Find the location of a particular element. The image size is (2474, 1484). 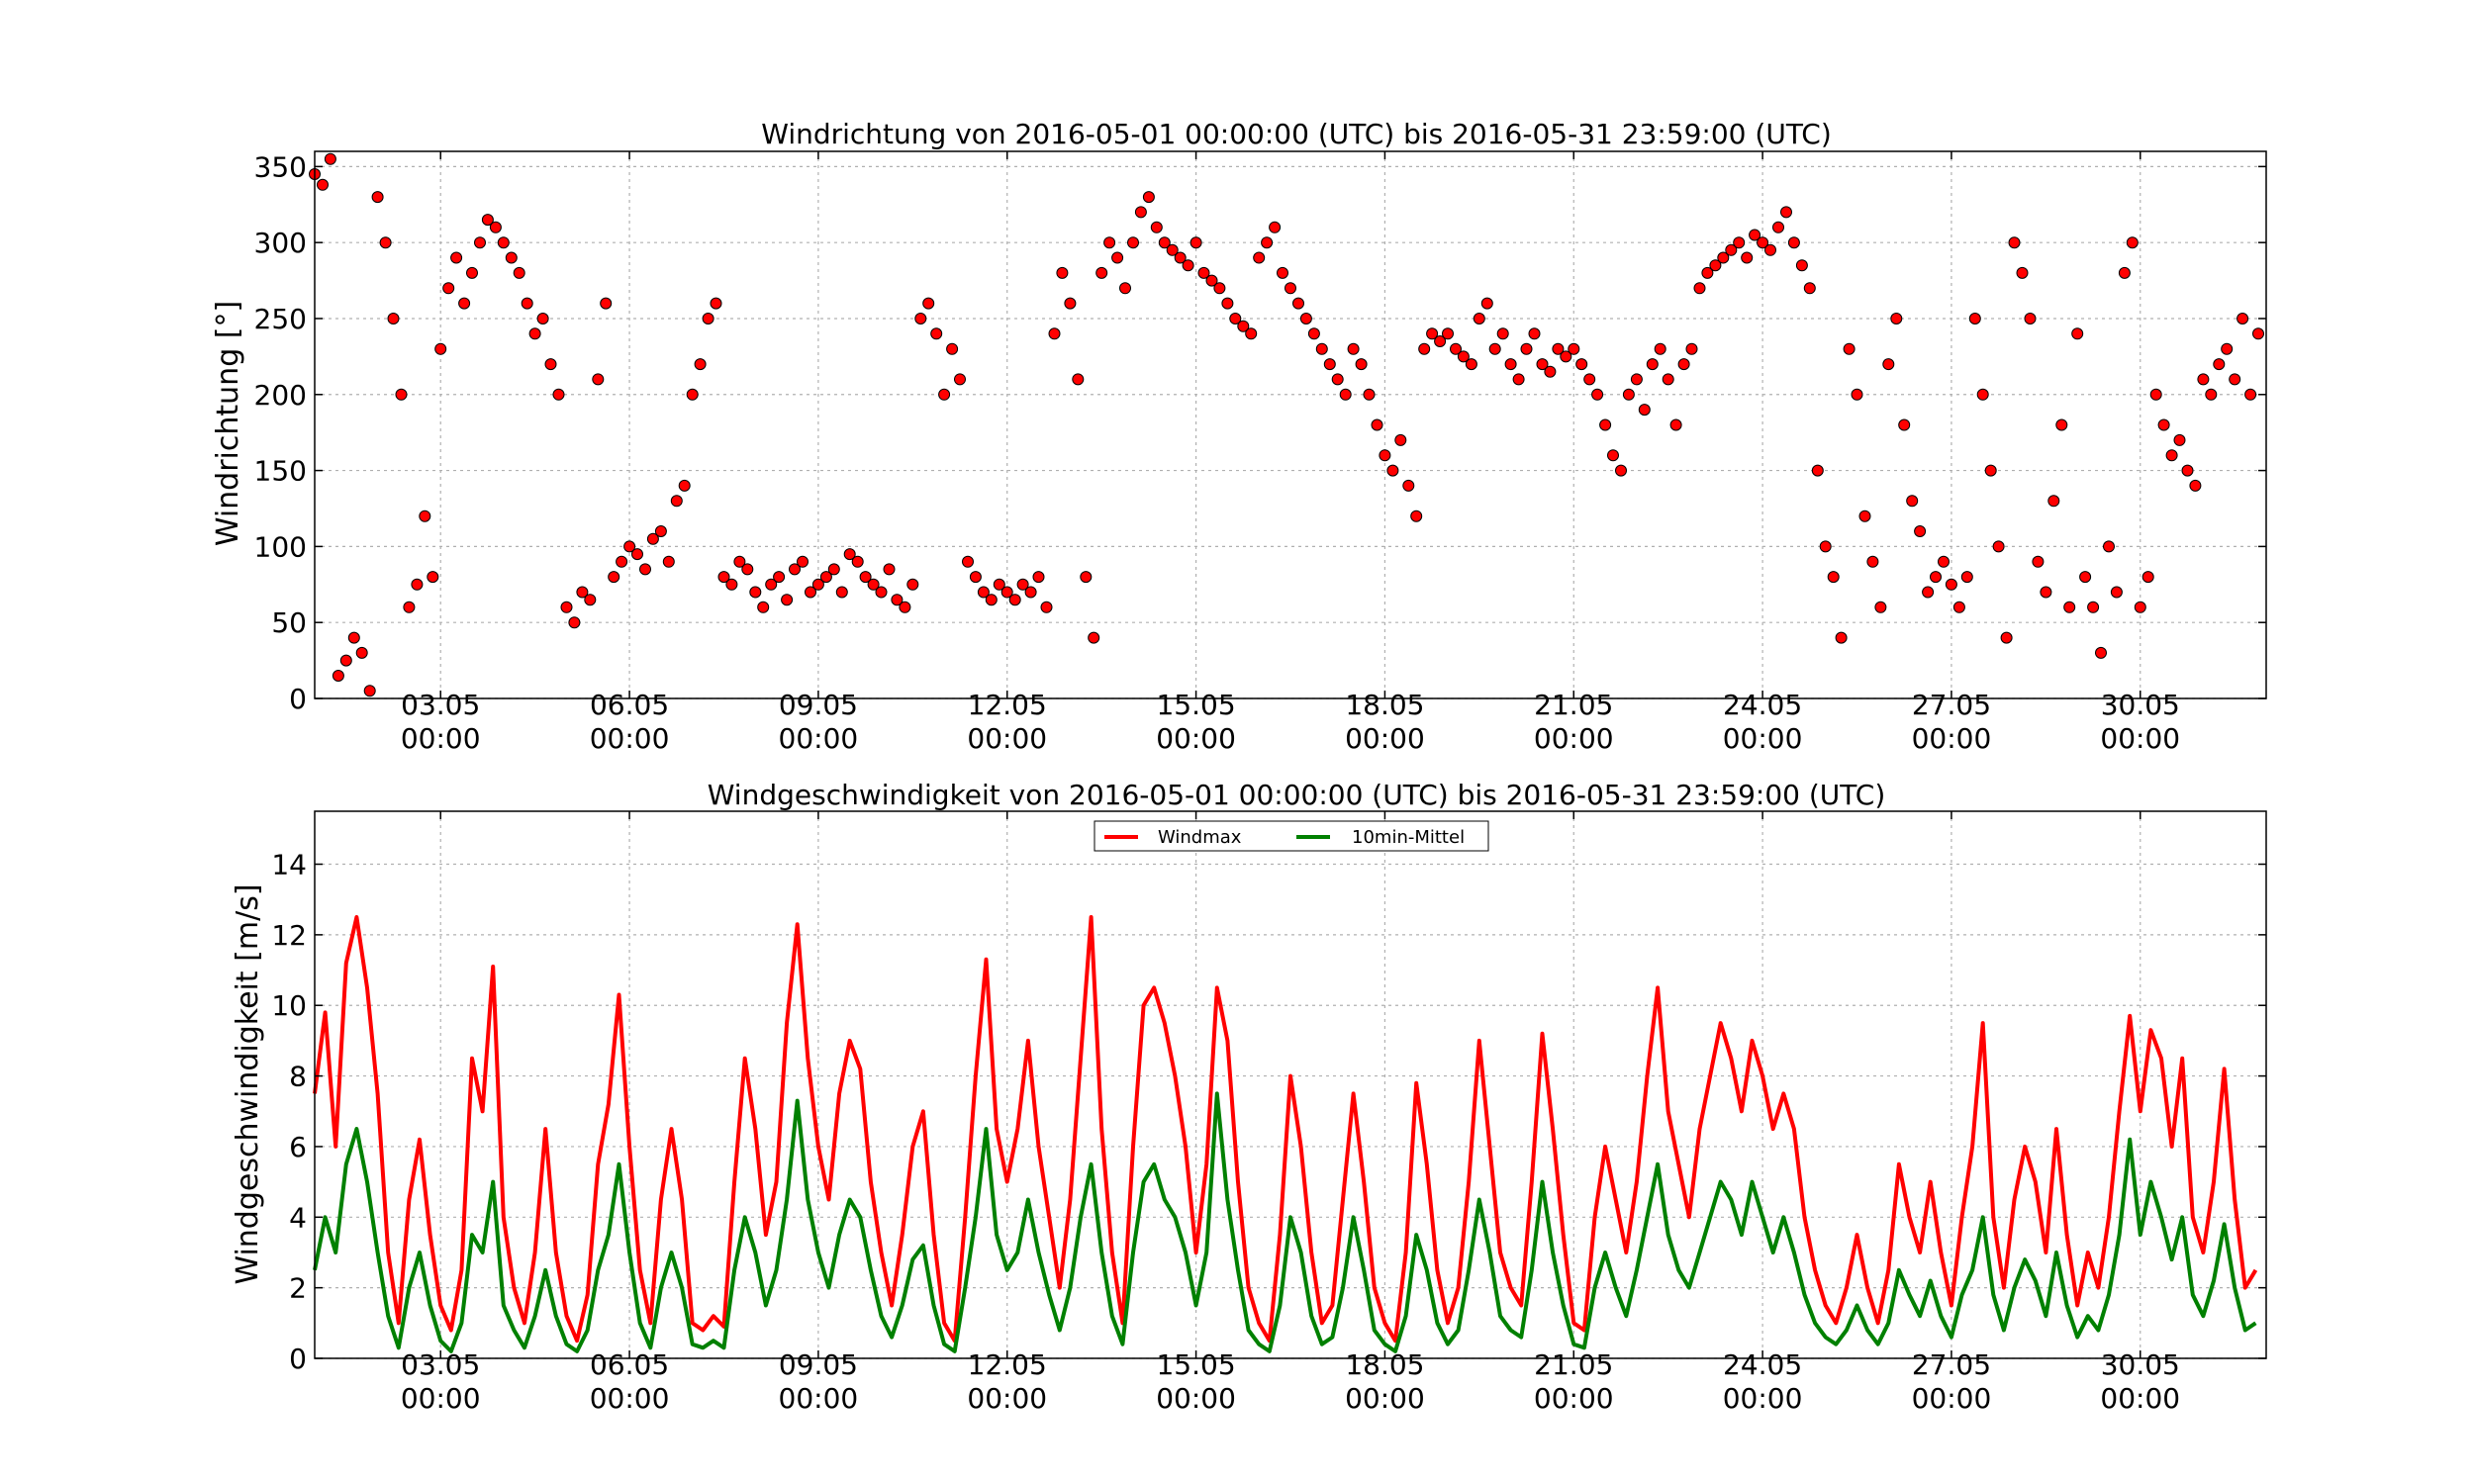

wind-direction-x-tick-date: 12.05 is located at coordinates (1008, 705).